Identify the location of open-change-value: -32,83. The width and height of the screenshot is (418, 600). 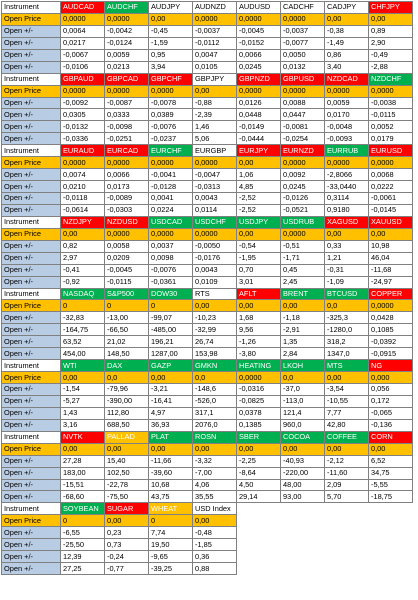
(82, 318).